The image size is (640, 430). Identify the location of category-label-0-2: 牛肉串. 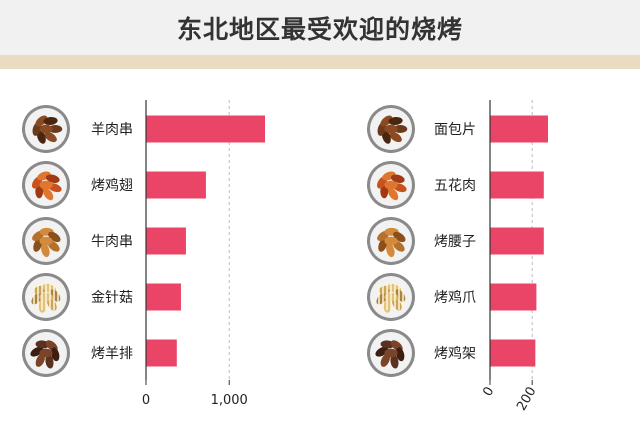
(112, 242).